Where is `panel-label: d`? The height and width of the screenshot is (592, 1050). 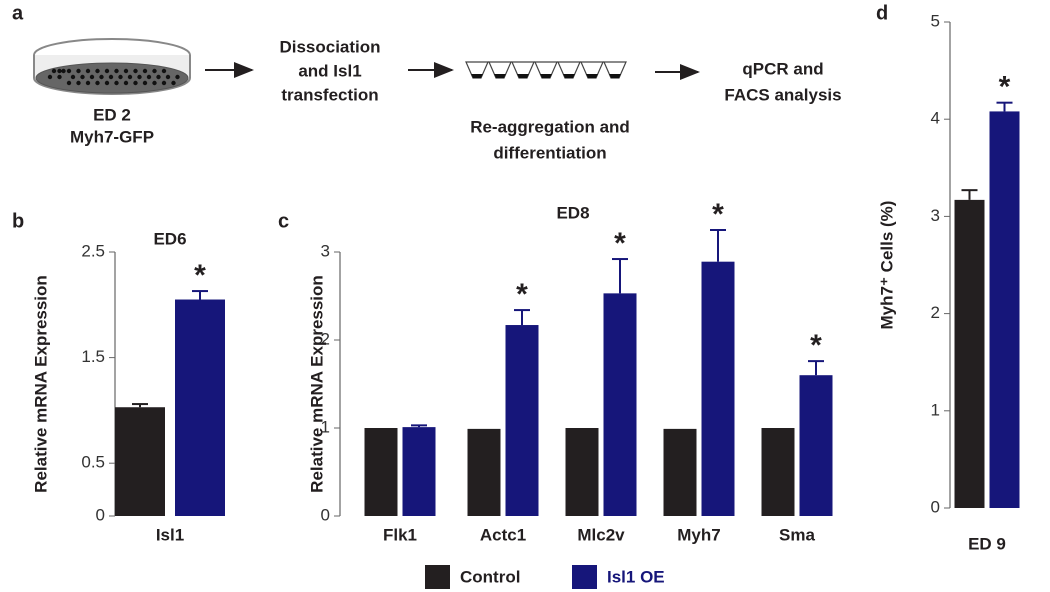
panel-label: d is located at coordinates (882, 13).